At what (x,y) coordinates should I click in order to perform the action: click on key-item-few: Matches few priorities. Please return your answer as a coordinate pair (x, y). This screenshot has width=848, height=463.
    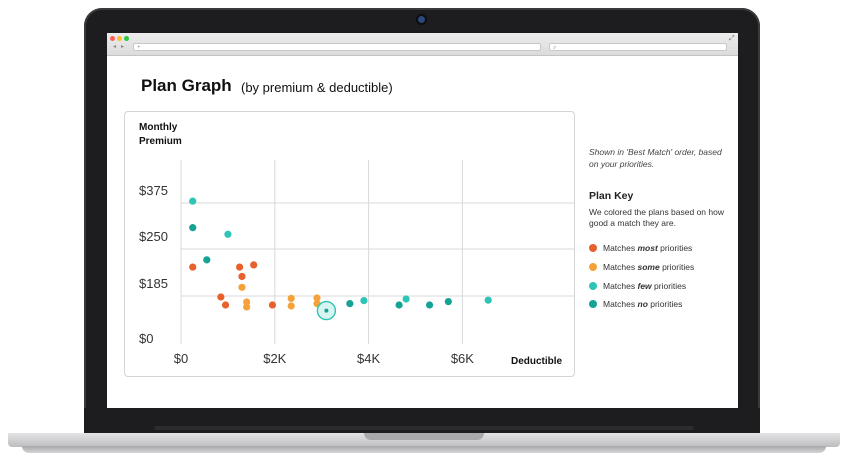
    Looking at the image, I should click on (637, 286).